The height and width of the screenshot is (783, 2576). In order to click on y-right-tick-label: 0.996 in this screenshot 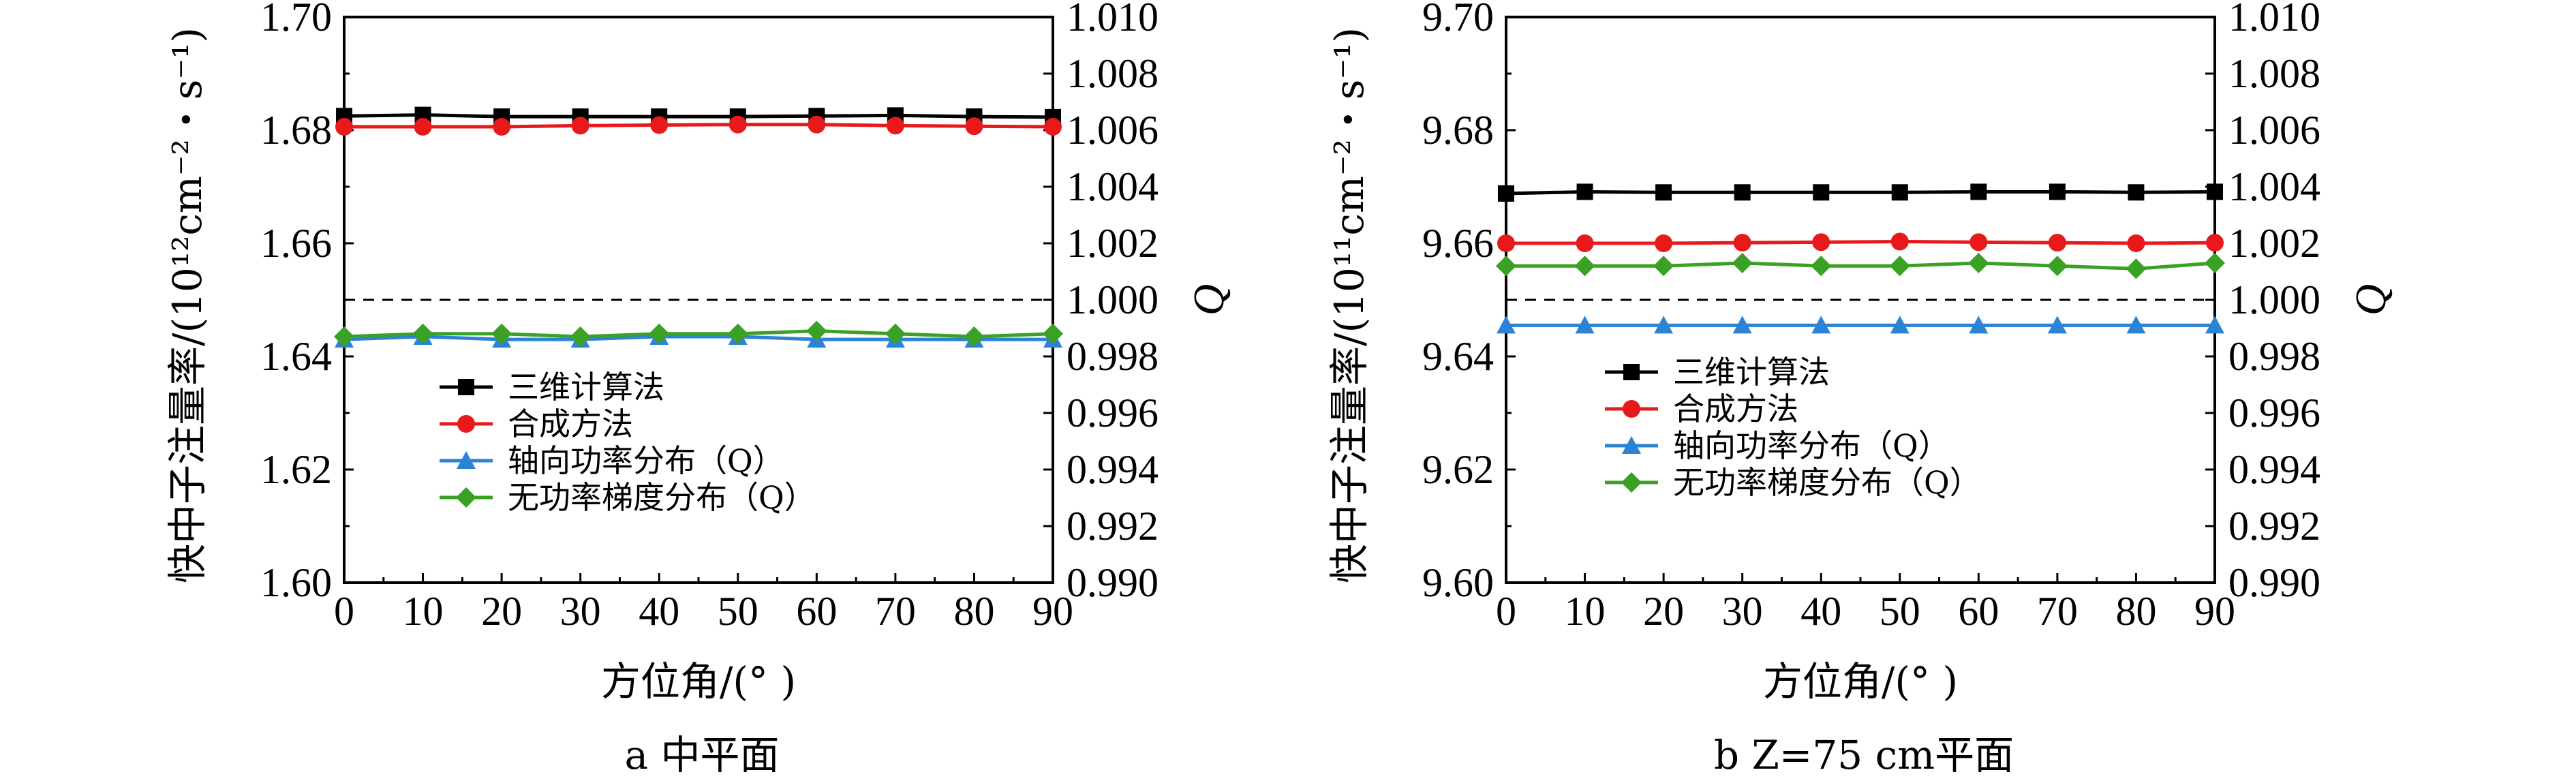, I will do `click(1113, 412)`.